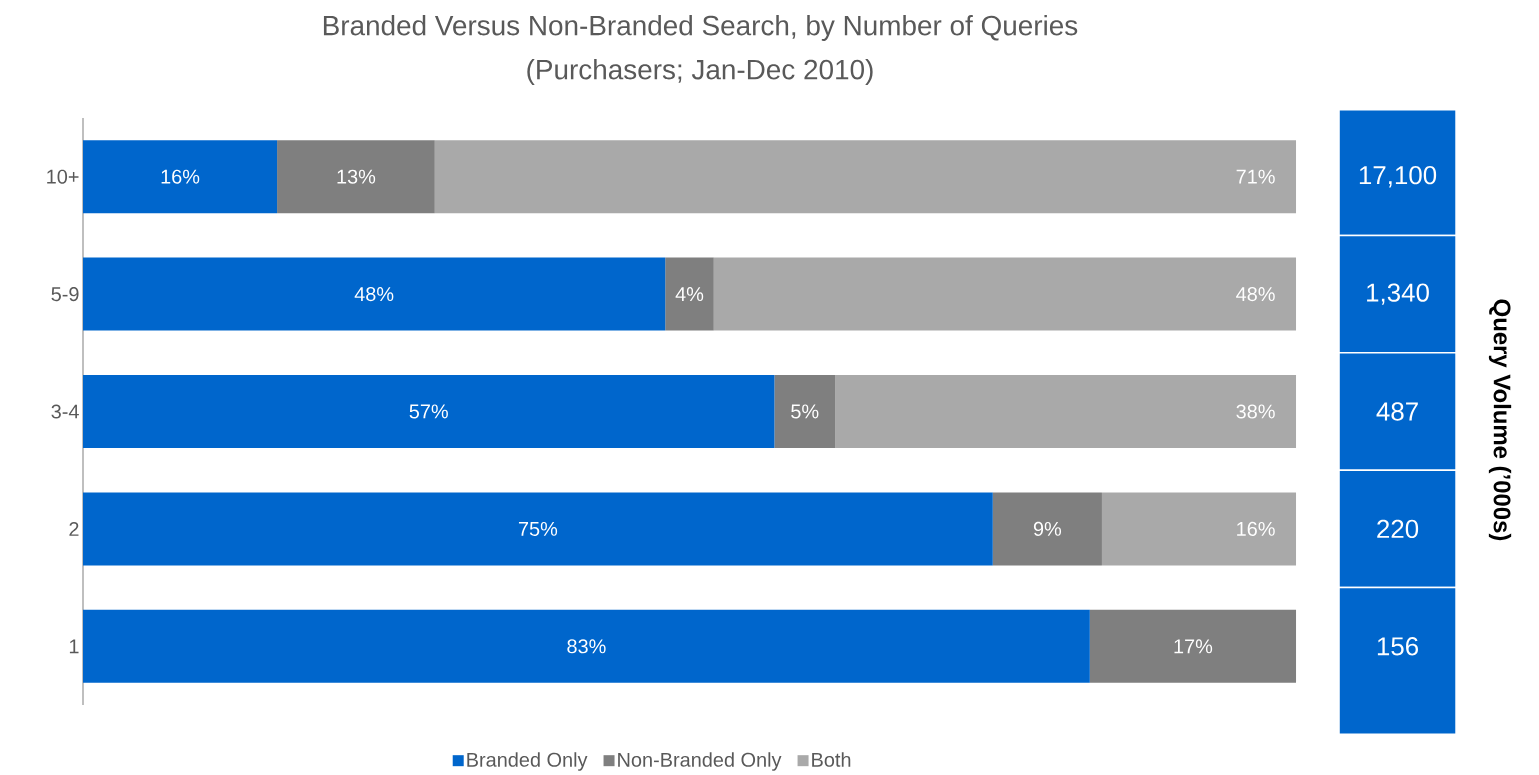  Describe the element at coordinates (65, 294) in the screenshot. I see `y-tick-label: 5-9` at that location.